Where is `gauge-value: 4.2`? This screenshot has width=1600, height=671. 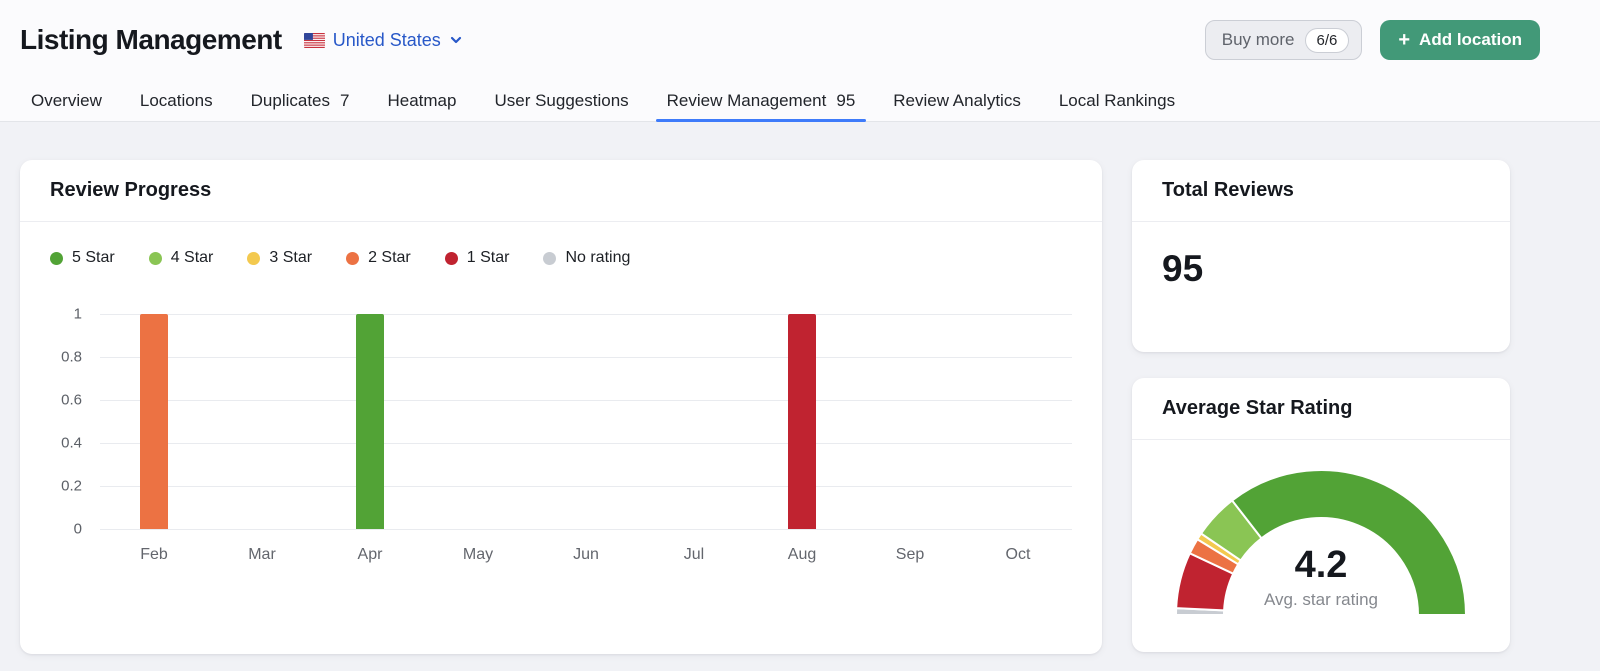 gauge-value: 4.2 is located at coordinates (1321, 565).